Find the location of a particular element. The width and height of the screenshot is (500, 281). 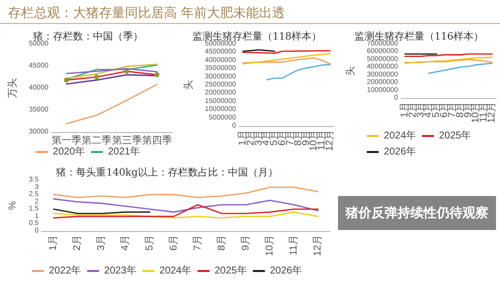

text: 猪价反弹持续性仍待观察 is located at coordinates (417, 213).